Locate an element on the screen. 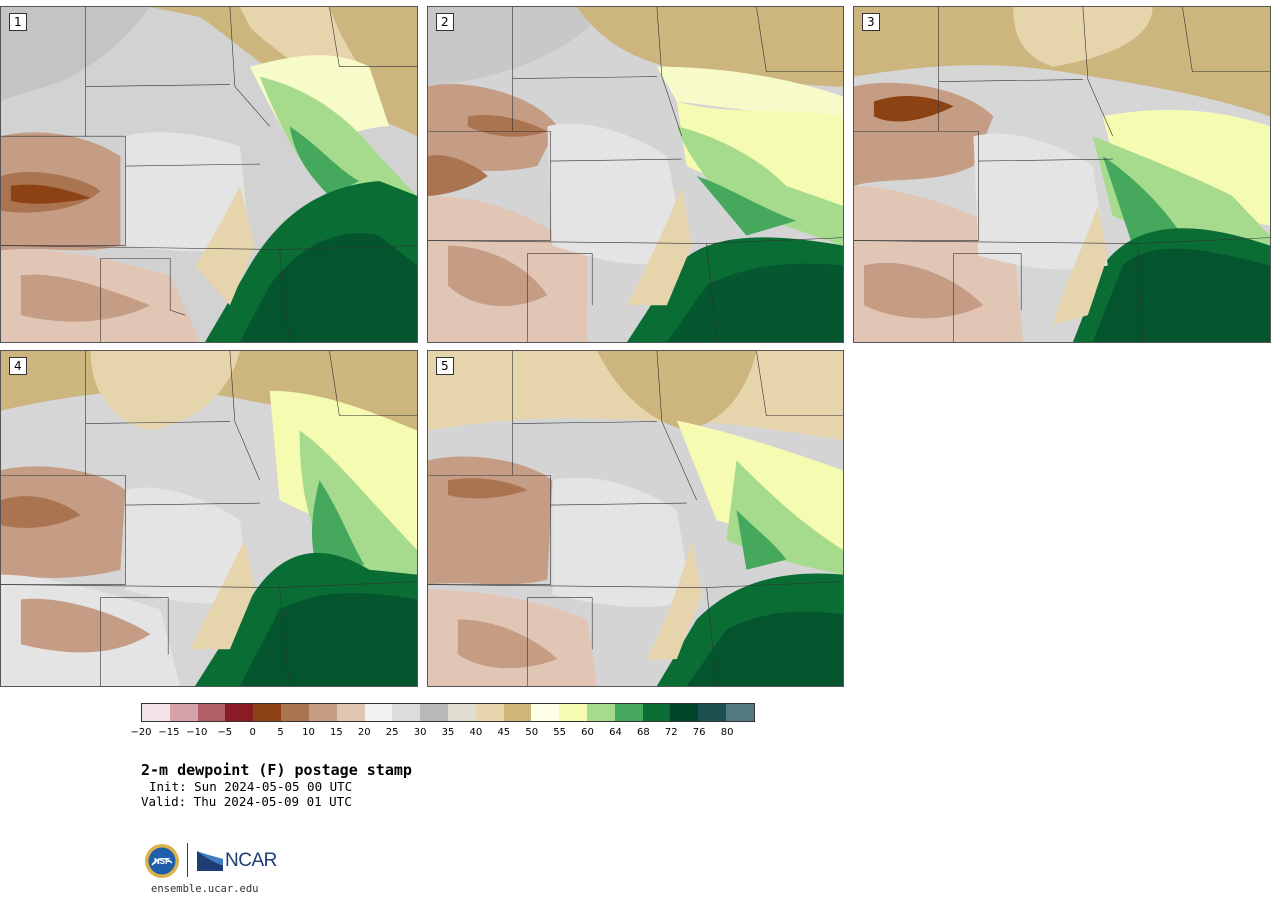  map-panel-2: 2 is located at coordinates (635, 174).